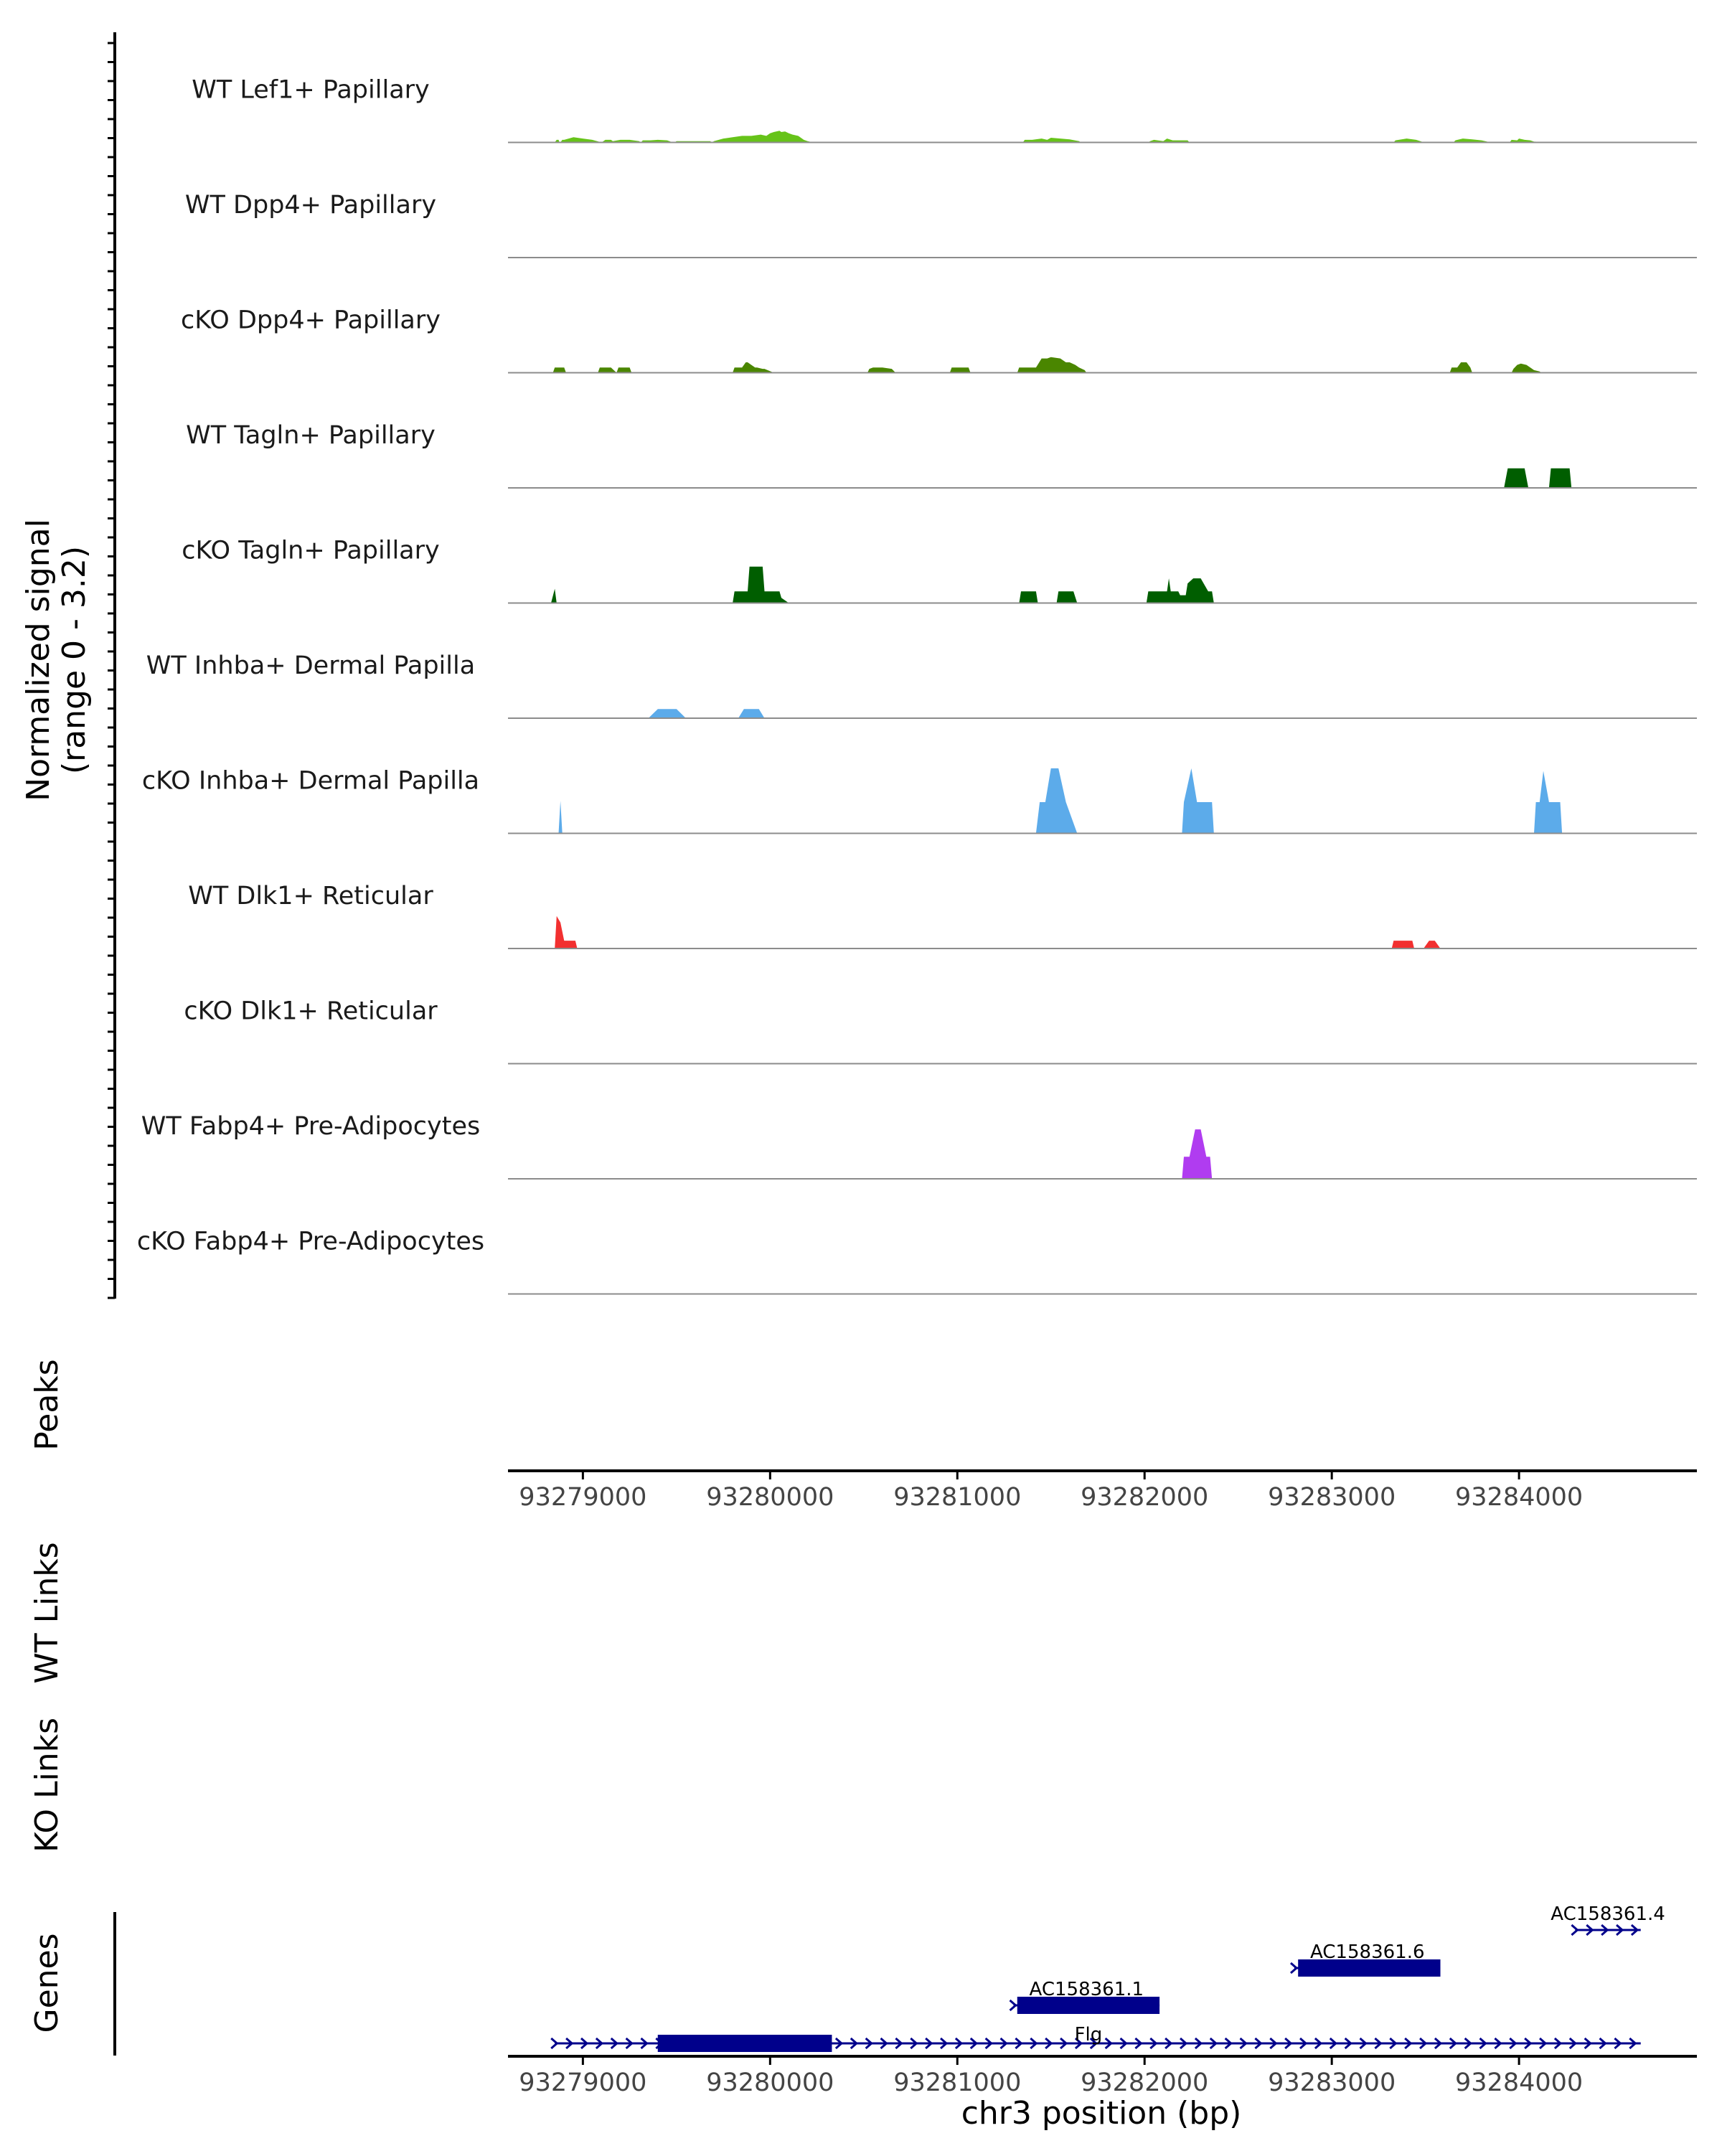 Image resolution: width=1722 pixels, height=2156 pixels. I want to click on gene-label: AC158361.1, so click(1087, 1989).